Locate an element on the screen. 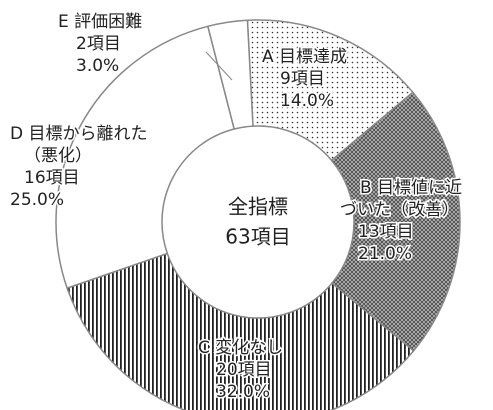 Image resolution: width=493 pixels, height=410 pixels. slice-name: づいた（改善） is located at coordinates (399, 210).